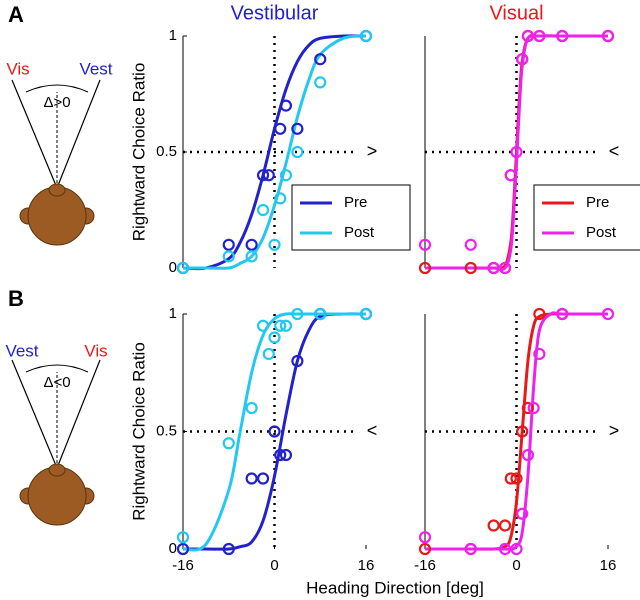 The width and height of the screenshot is (640, 600). I want to click on annotation: >, so click(614, 430).